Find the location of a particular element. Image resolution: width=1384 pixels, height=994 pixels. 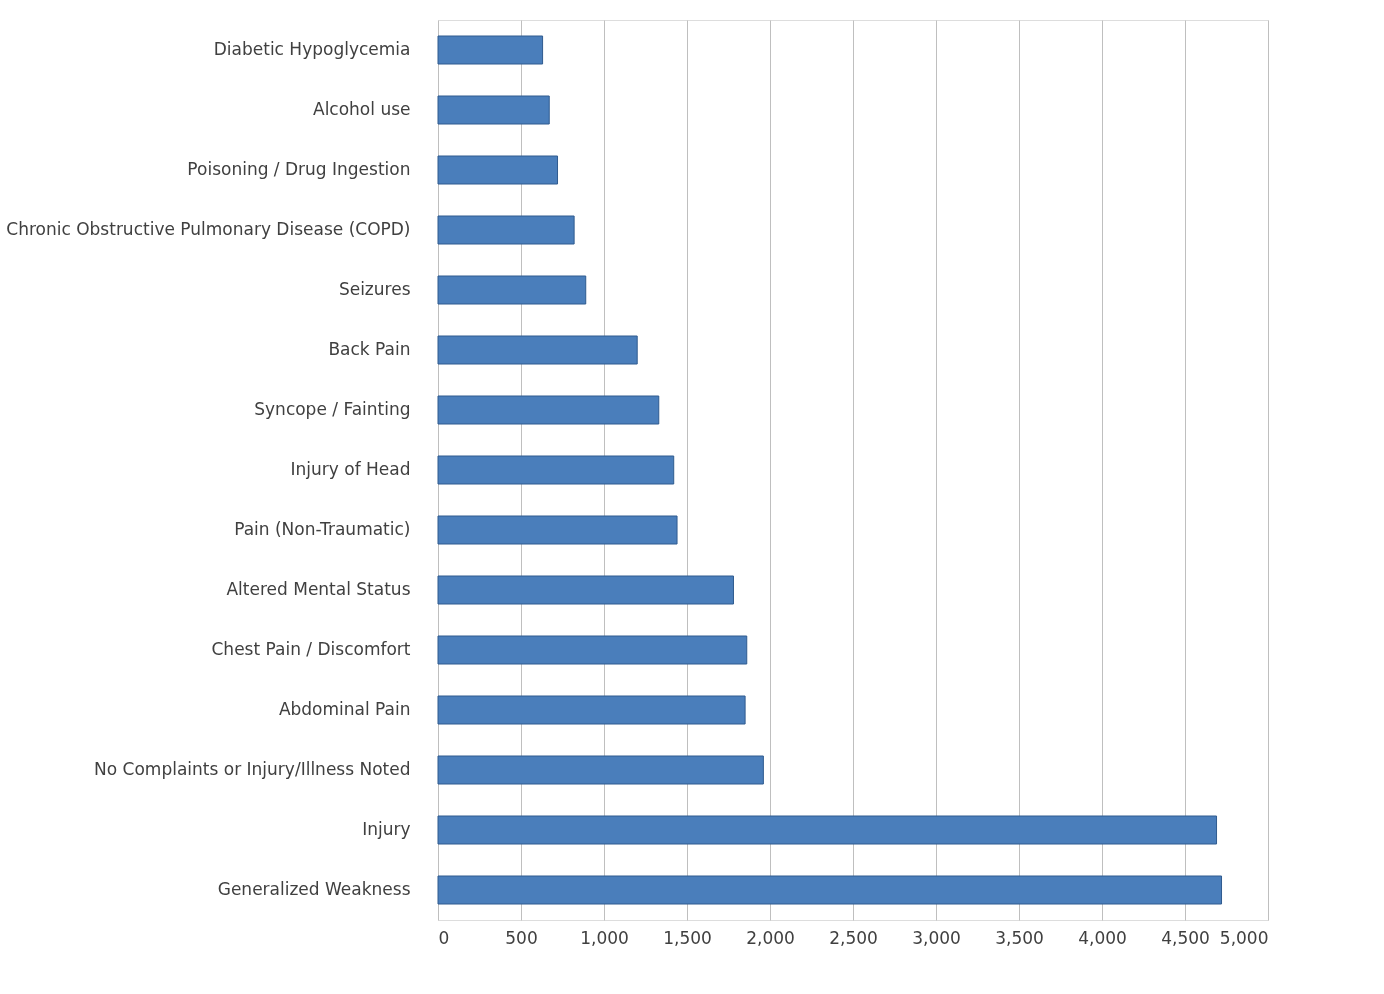

x-tick-label: 2,000 is located at coordinates (770, 937).